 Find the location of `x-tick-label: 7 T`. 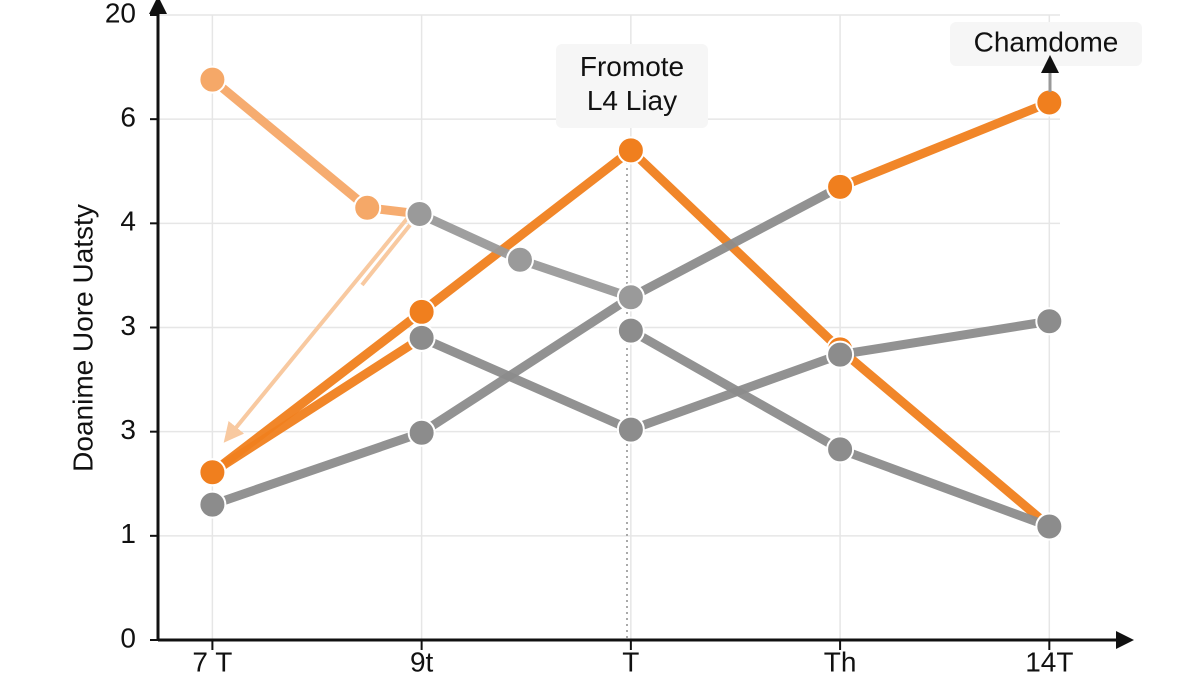

x-tick-label: 7 T is located at coordinates (212, 660).